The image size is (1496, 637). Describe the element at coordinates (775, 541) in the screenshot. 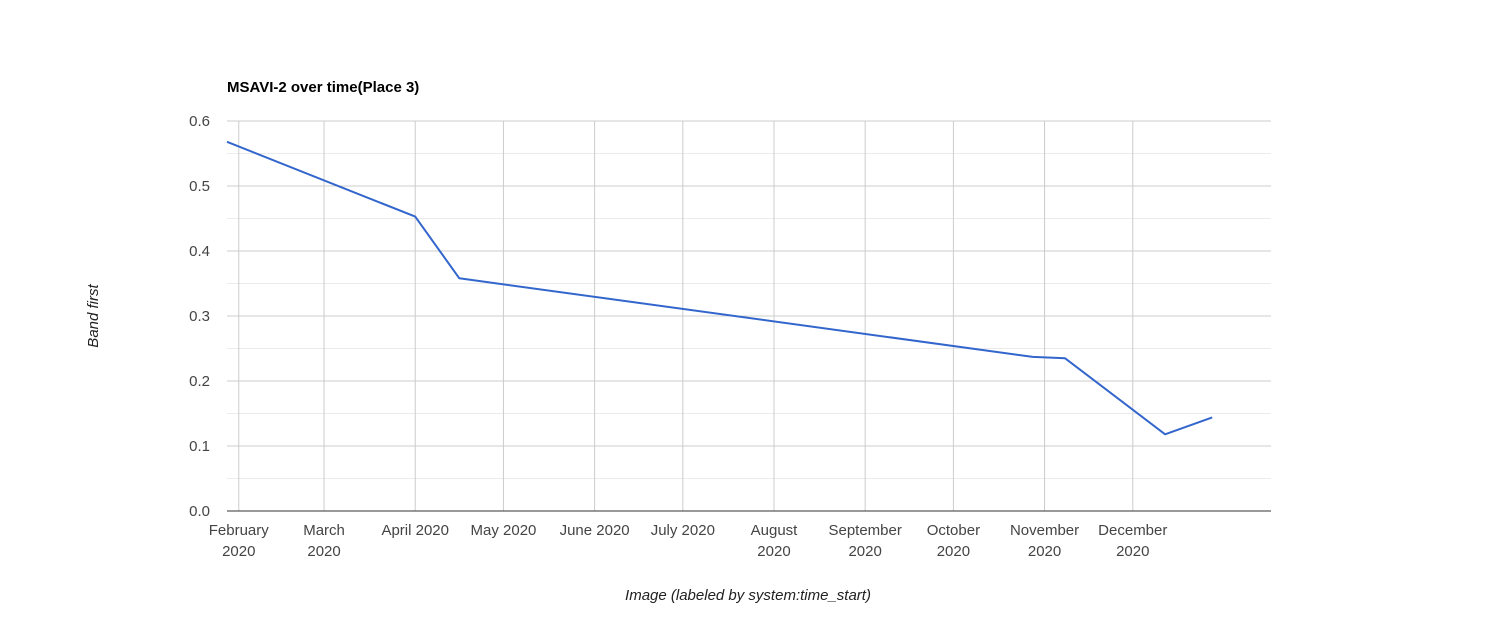

I see `x-tick-label: August 2020` at that location.